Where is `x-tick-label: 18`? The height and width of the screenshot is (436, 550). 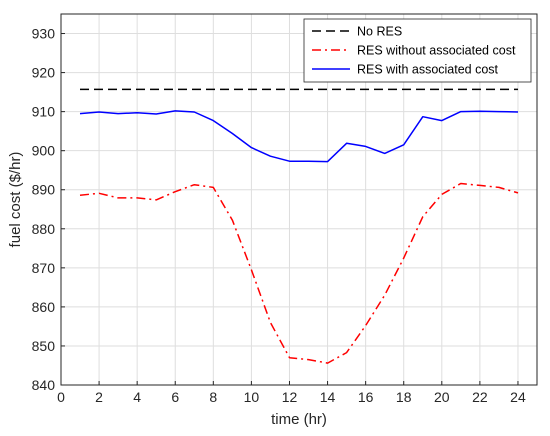 x-tick-label: 18 is located at coordinates (404, 397).